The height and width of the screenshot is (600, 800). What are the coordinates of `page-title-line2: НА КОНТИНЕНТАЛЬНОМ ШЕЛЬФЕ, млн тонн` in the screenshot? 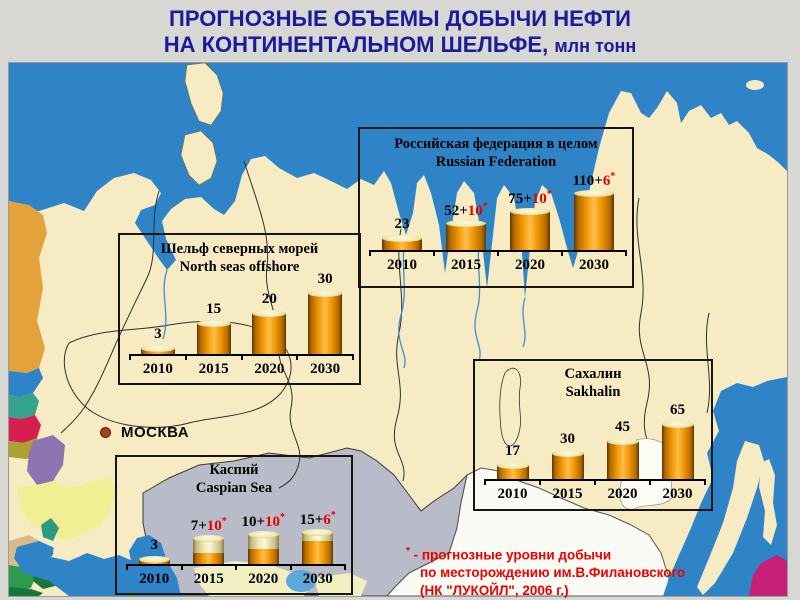 It's located at (400, 44).